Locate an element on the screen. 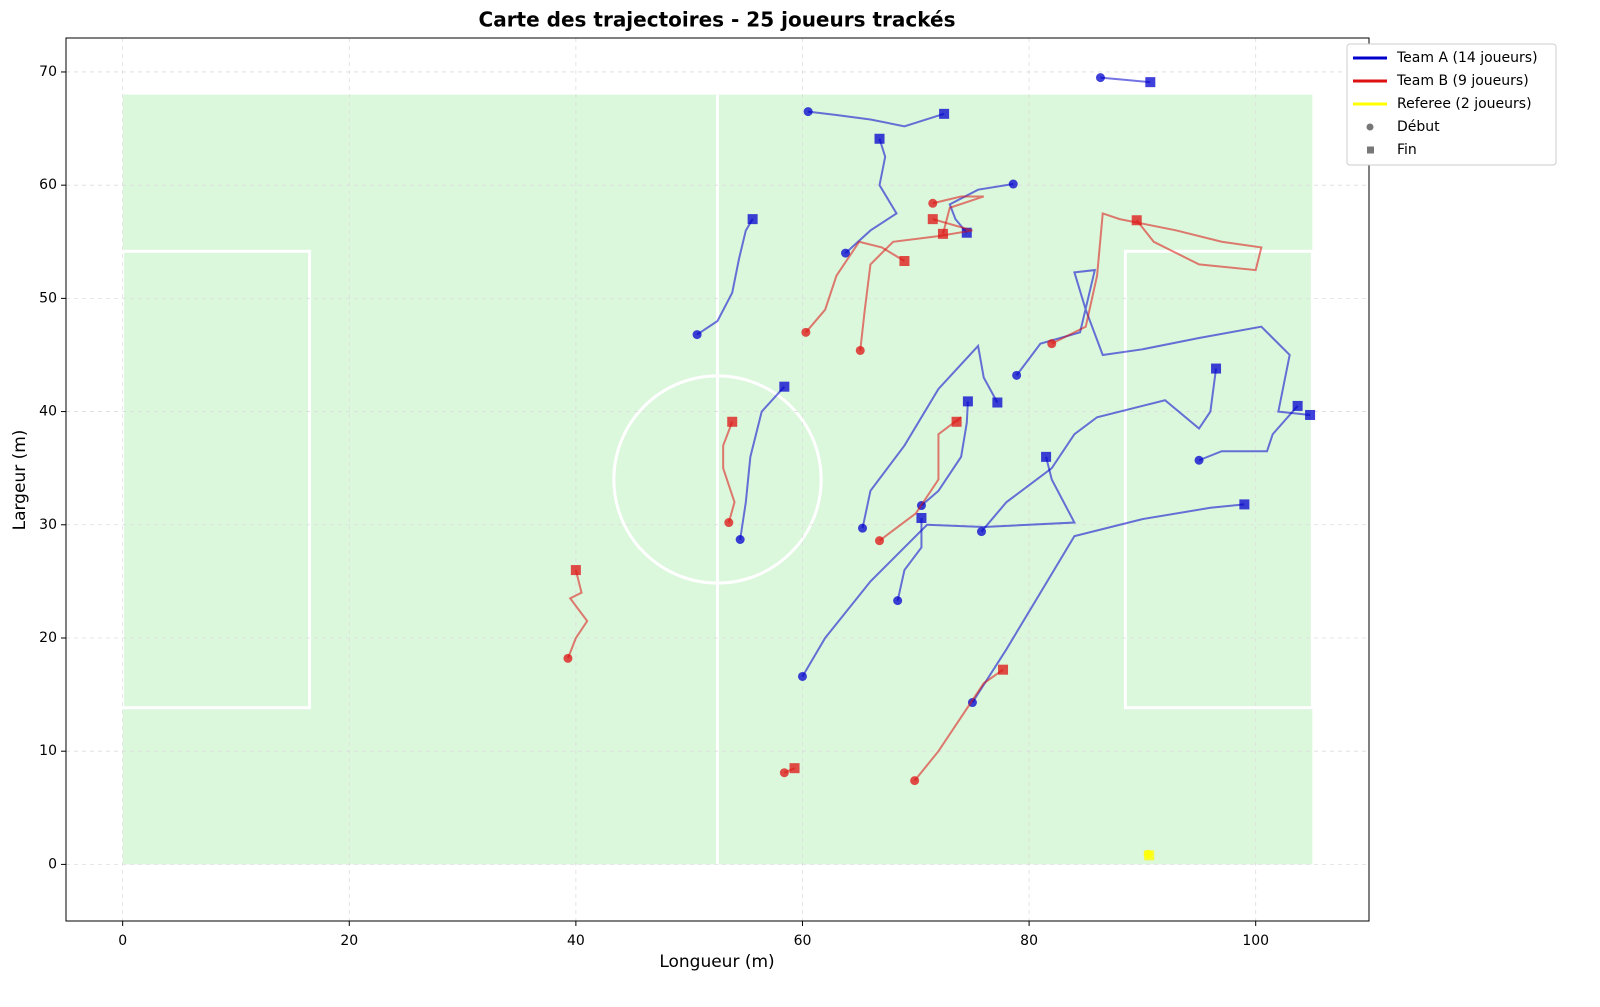 The height and width of the screenshot is (1007, 1600). legend-label: Team B (9 joueurs) is located at coordinates (1462, 81).